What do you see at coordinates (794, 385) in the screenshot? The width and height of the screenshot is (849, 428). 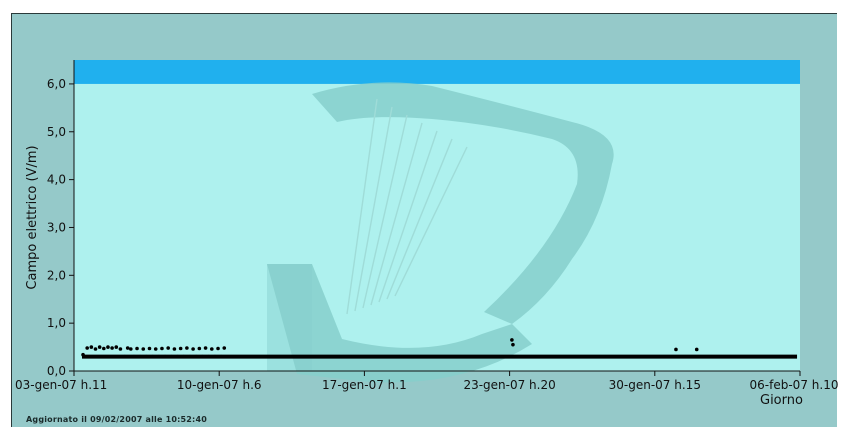 I see `x-tick-label: 06-feb-07 h.10` at bounding box center [794, 385].